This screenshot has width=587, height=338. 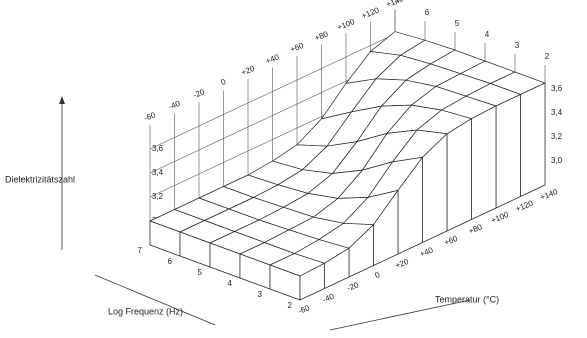 I want to click on x-axis-label: Temperatur (°C), so click(x=467, y=299).